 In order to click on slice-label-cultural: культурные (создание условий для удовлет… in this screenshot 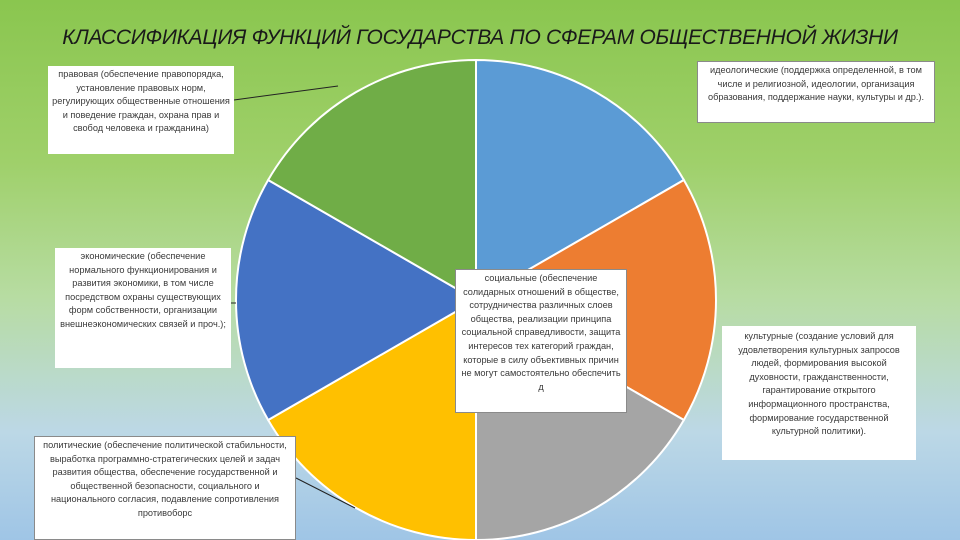, I will do `click(819, 393)`.